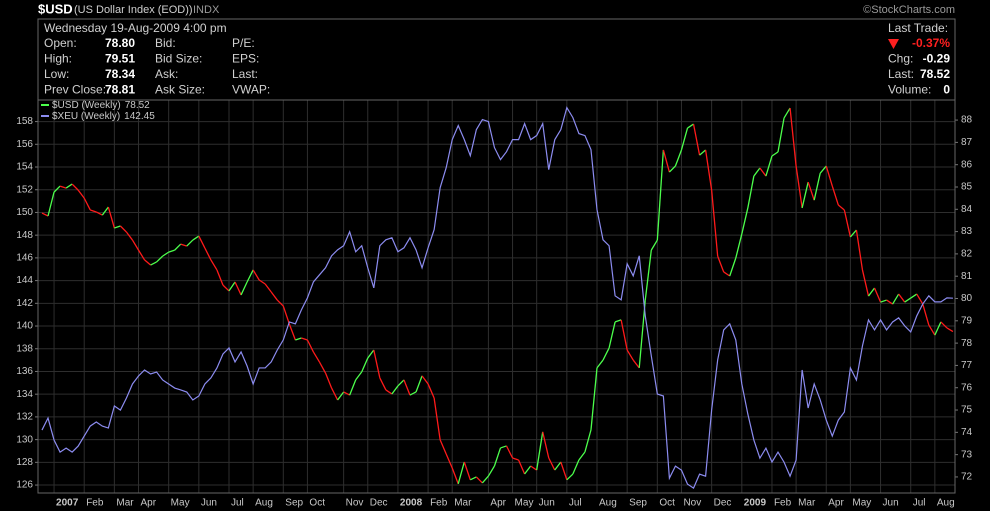 The height and width of the screenshot is (511, 990). What do you see at coordinates (967, 454) in the screenshot?
I see `y2-tick-label: 73` at bounding box center [967, 454].